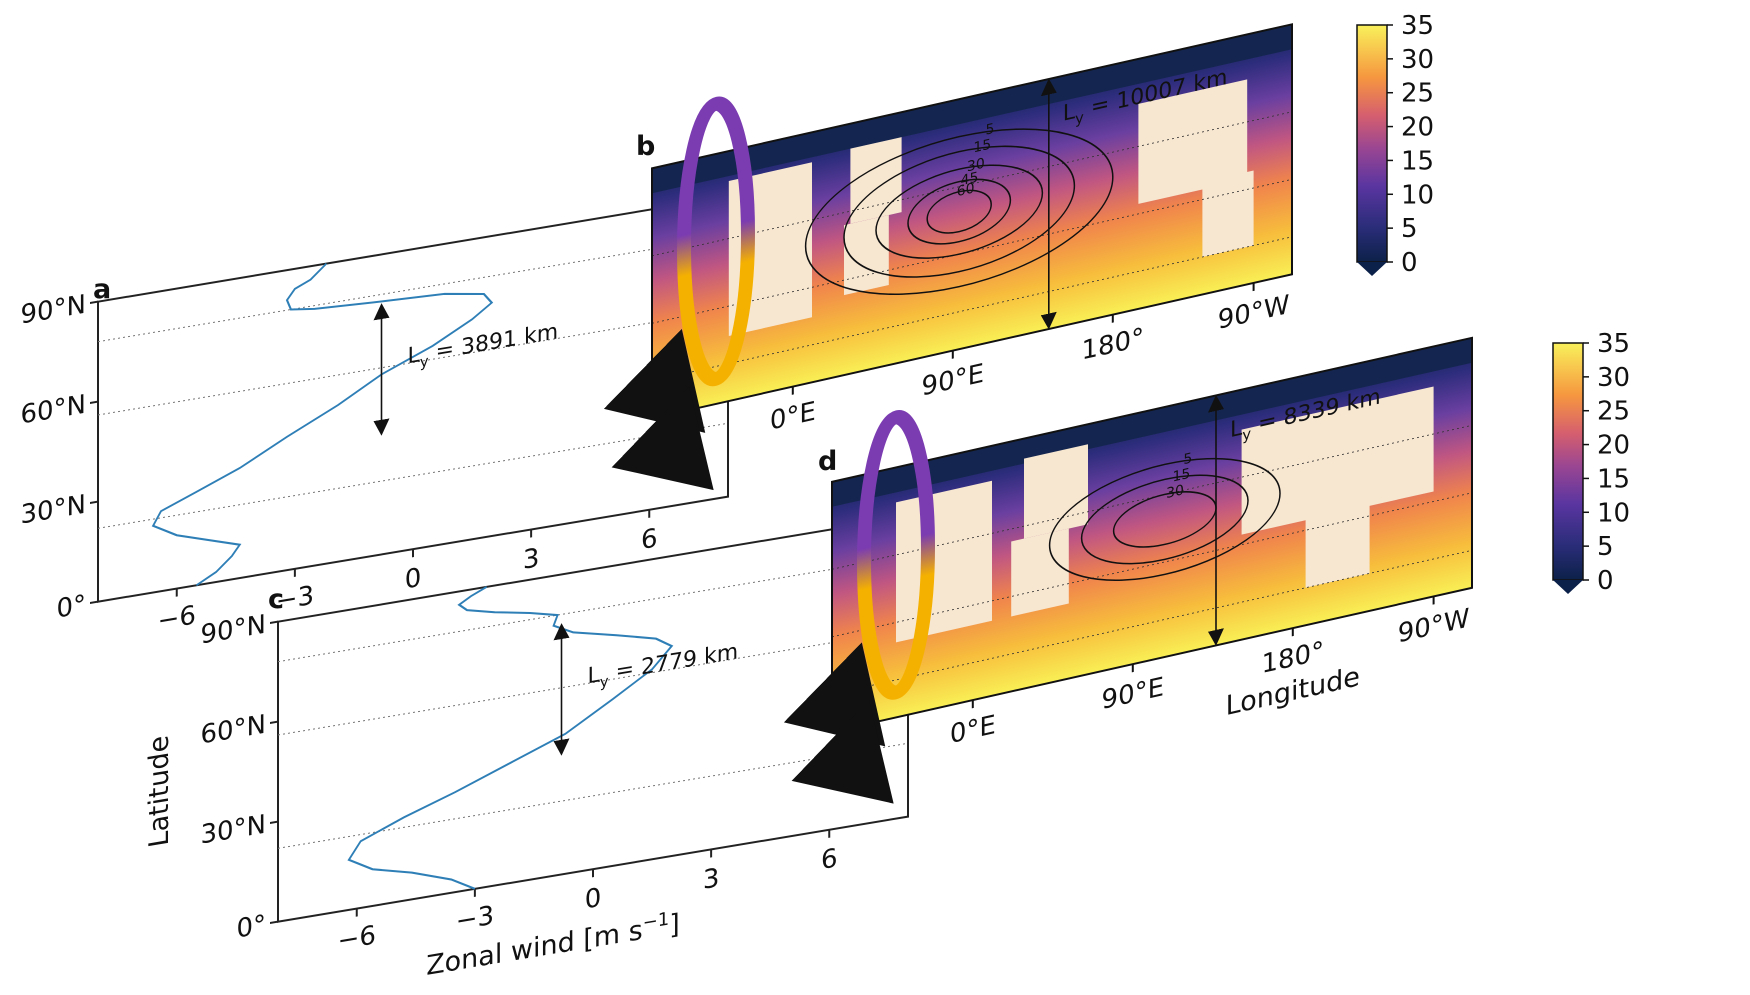 This screenshot has height=995, width=1750. I want to click on panel-c-letter: c, so click(276, 599).